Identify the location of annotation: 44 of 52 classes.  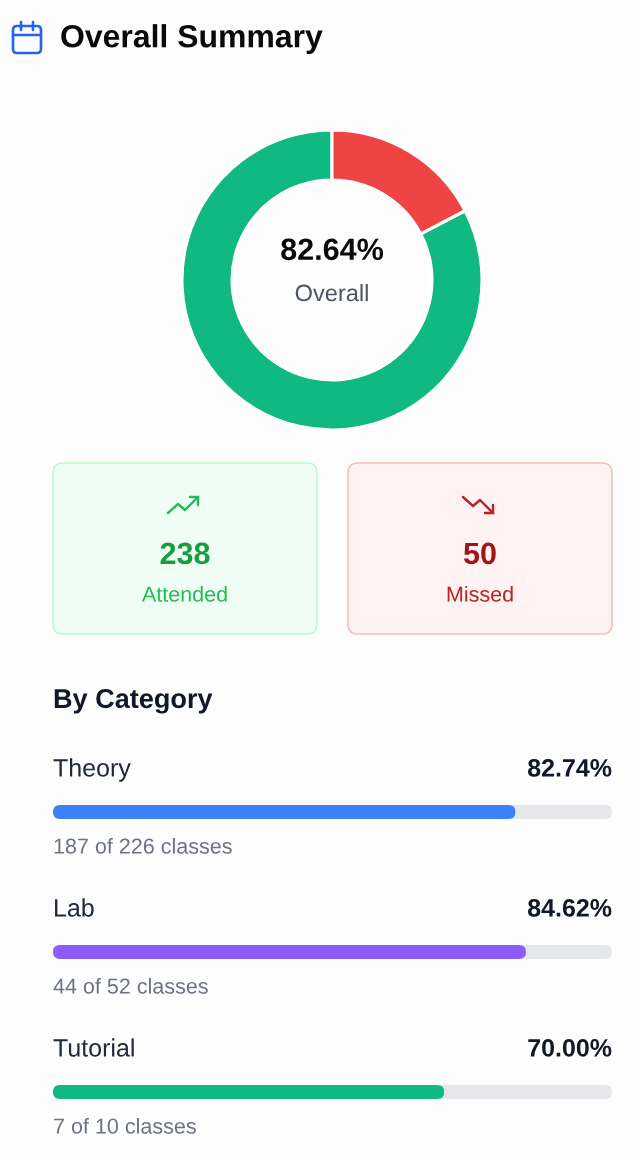
(130, 985).